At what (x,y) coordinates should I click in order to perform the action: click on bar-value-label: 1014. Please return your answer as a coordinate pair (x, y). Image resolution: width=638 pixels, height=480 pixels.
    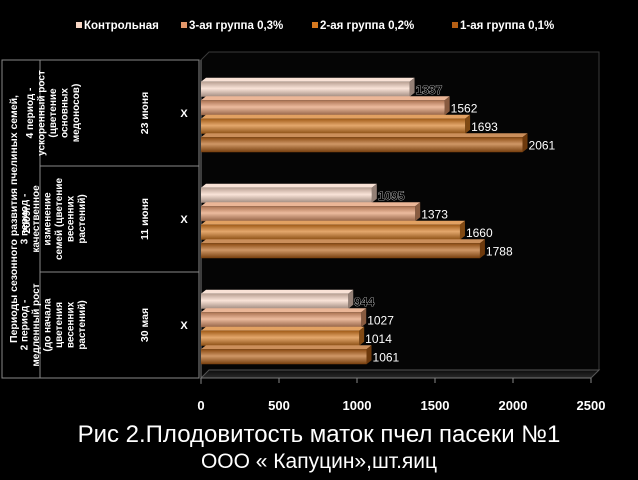
    Looking at the image, I should click on (378, 339).